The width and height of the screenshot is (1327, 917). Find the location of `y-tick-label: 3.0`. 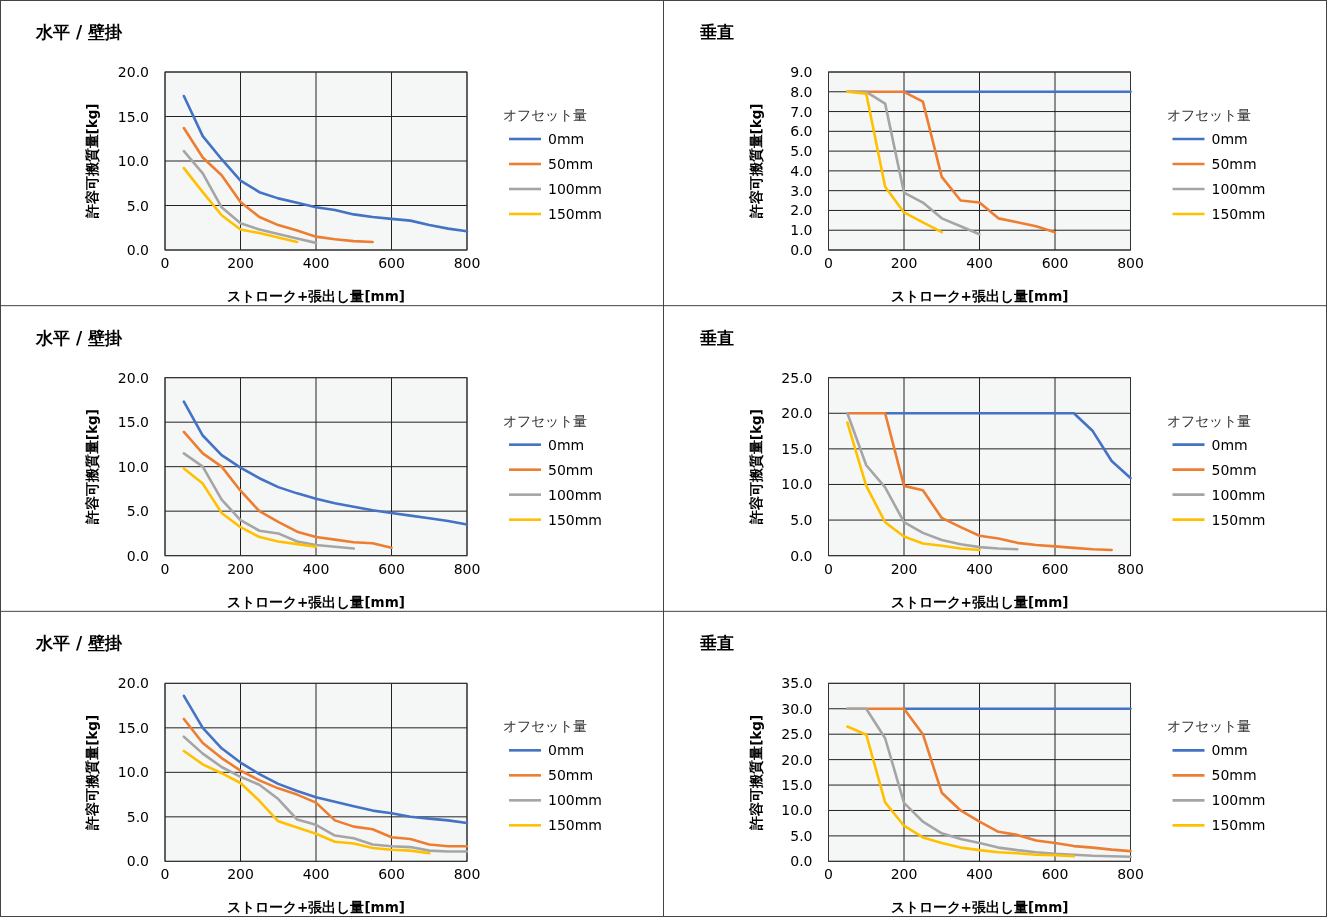

y-tick-label: 3.0 is located at coordinates (801, 190).